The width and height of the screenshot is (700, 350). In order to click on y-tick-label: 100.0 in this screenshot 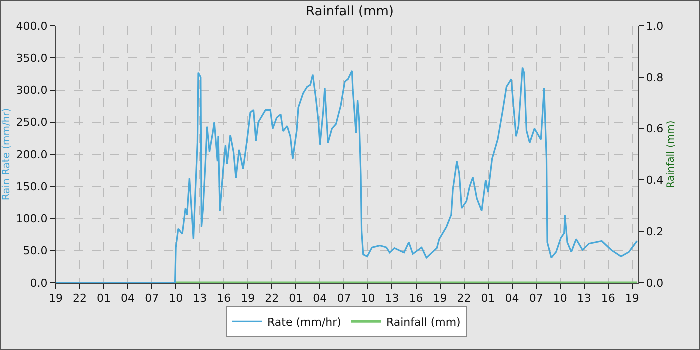, I will do `click(32, 219)`.